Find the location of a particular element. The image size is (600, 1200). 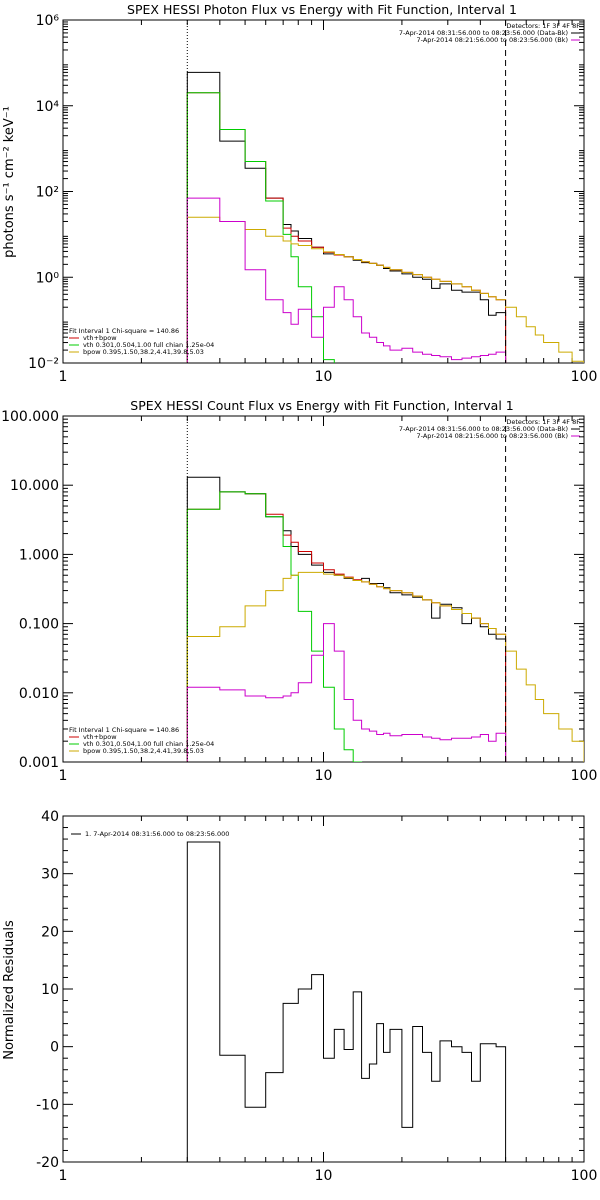

y-tick-label: 40 is located at coordinates (50, 817).